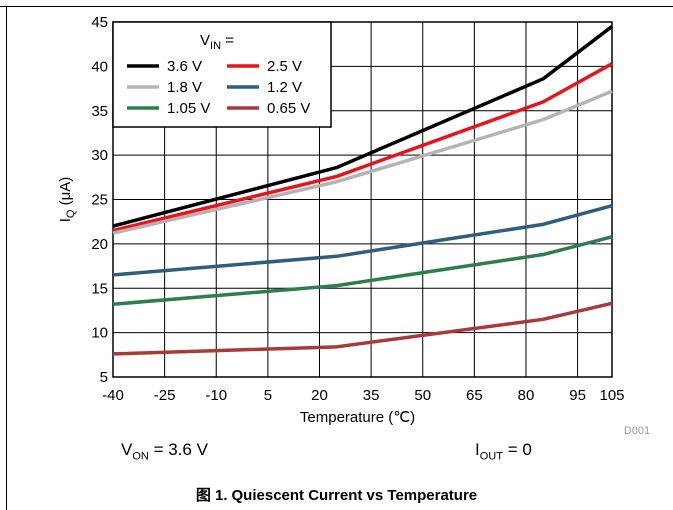 The width and height of the screenshot is (673, 510). What do you see at coordinates (354, 495) in the screenshot?
I see `figure-title: Quiescent Current vs Temperature` at bounding box center [354, 495].